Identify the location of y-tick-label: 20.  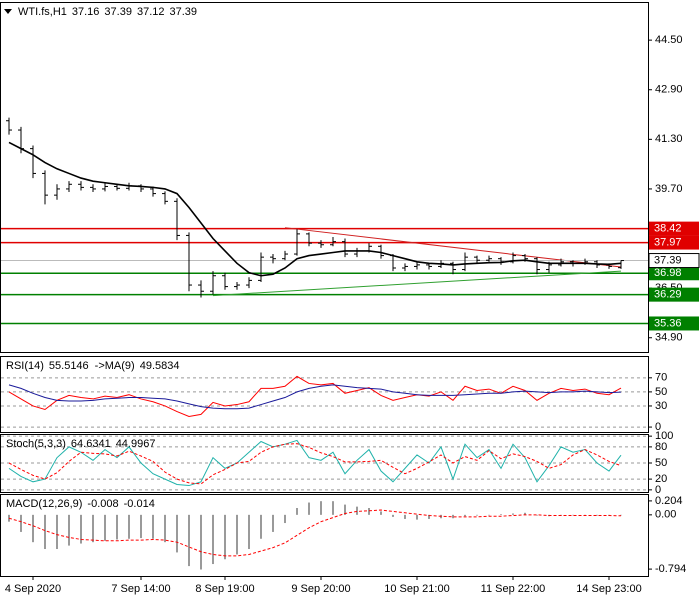
(661, 479).